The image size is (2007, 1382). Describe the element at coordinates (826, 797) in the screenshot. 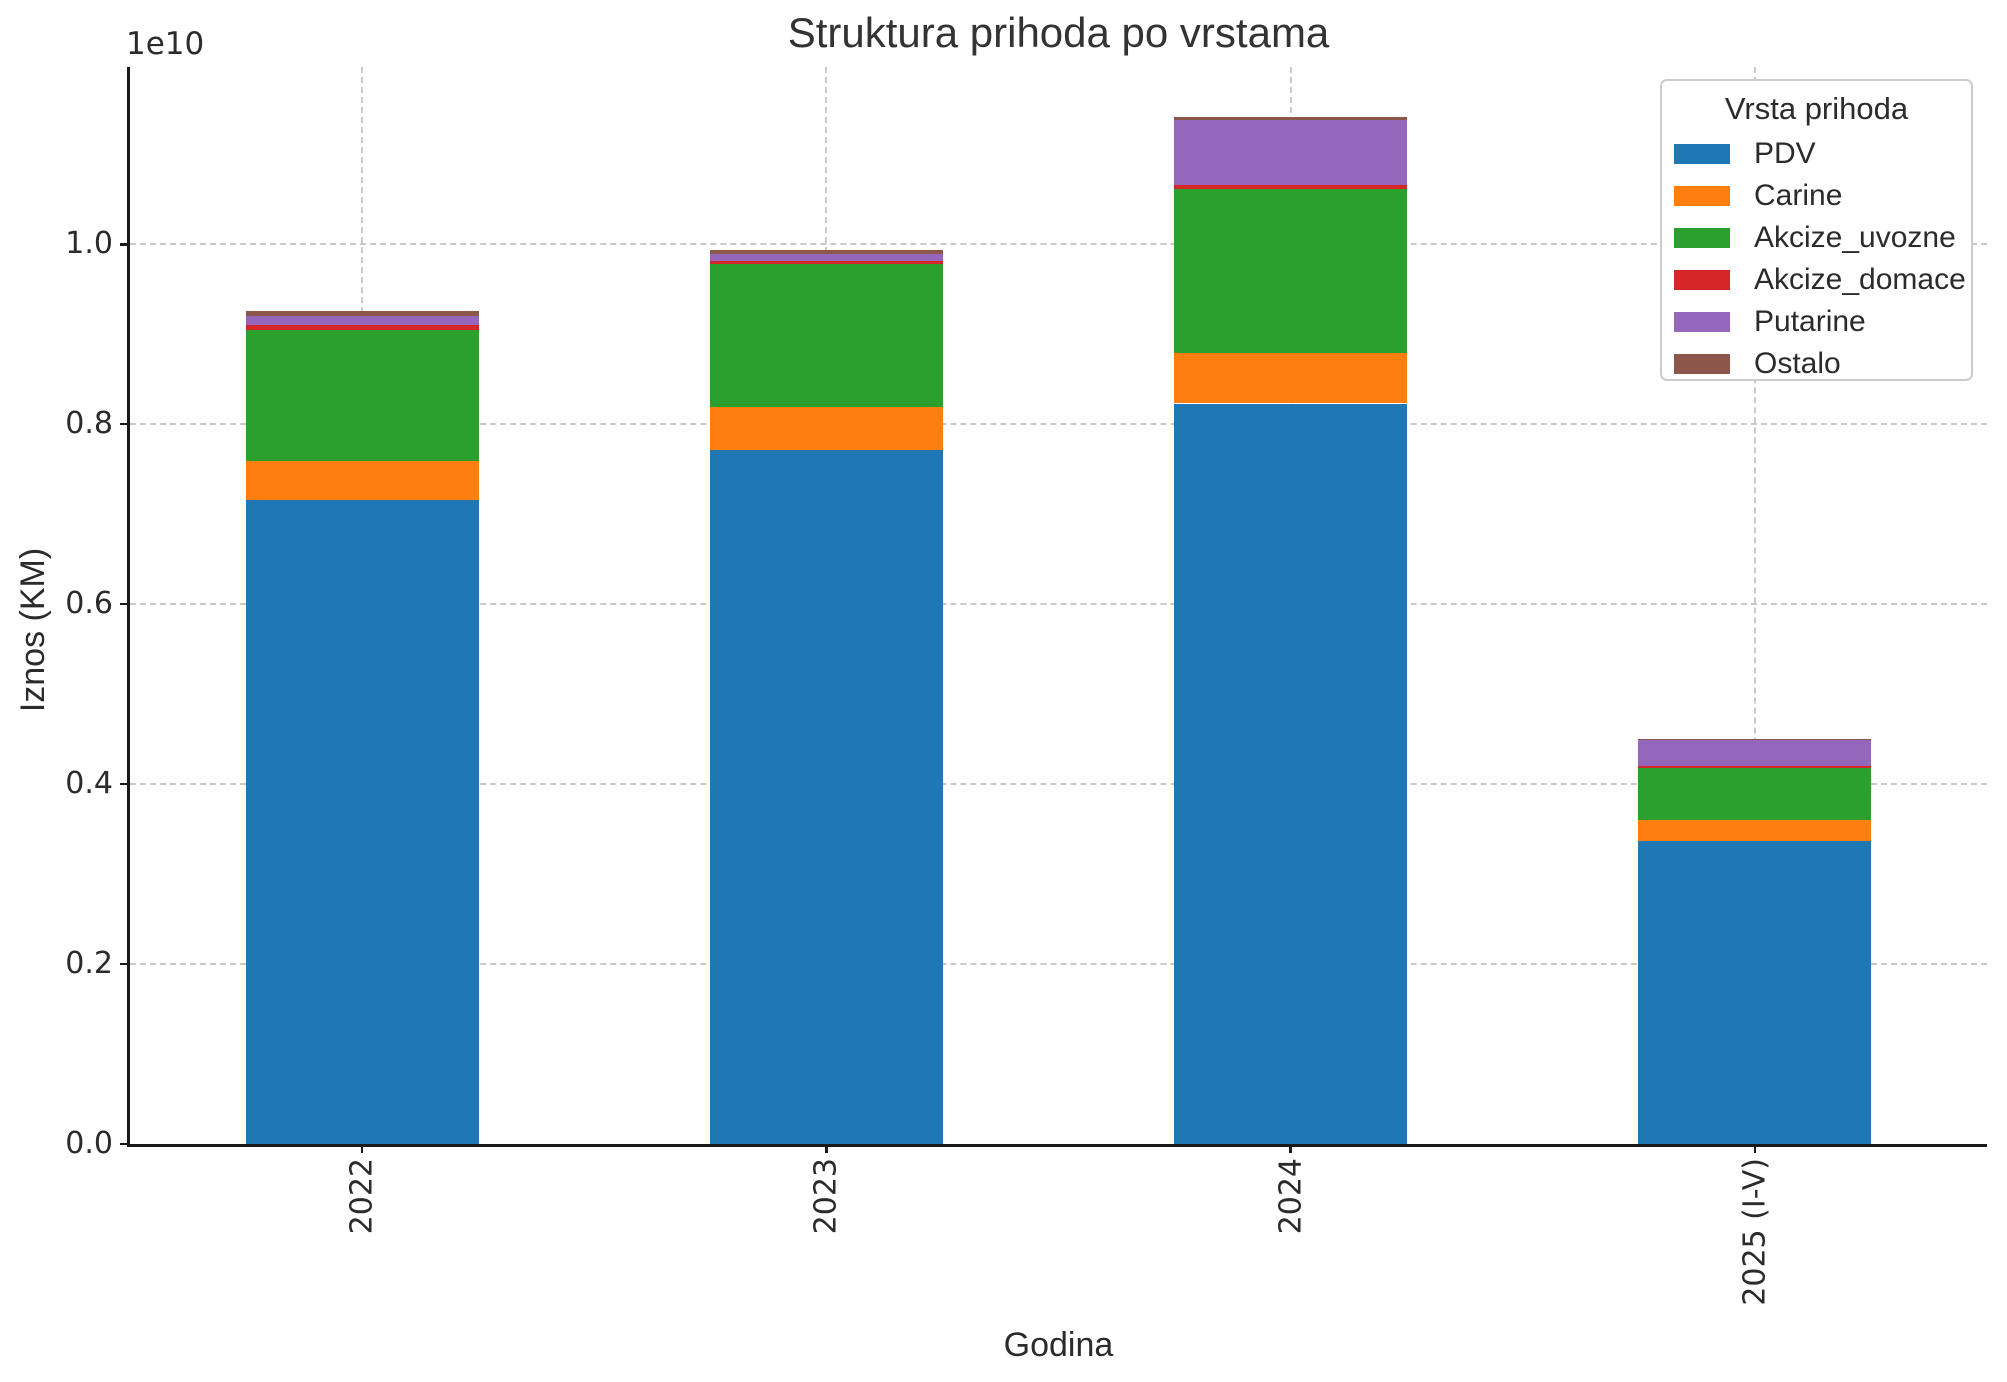

I see `bar-segment-2023-PDV` at that location.